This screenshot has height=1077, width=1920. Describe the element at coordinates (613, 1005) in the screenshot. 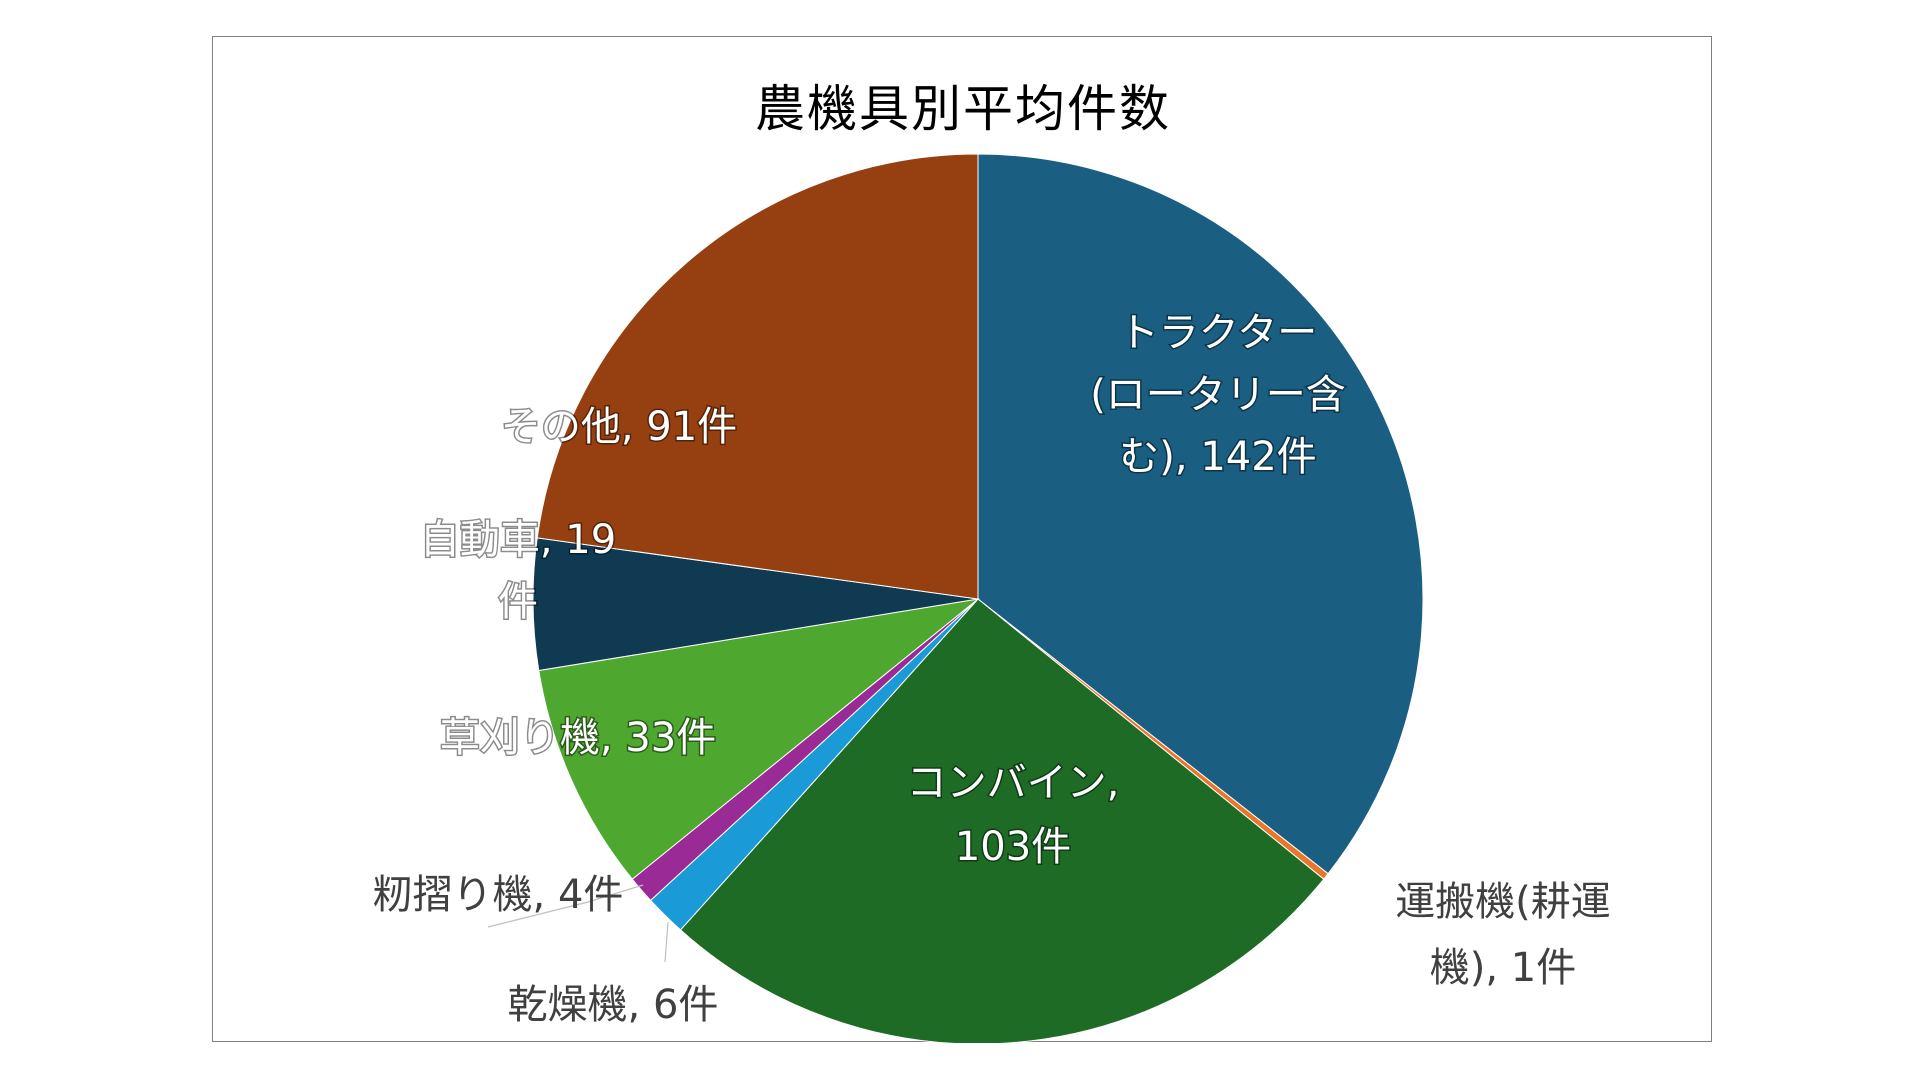

I see `data-label: 乾燥機, 6件` at that location.